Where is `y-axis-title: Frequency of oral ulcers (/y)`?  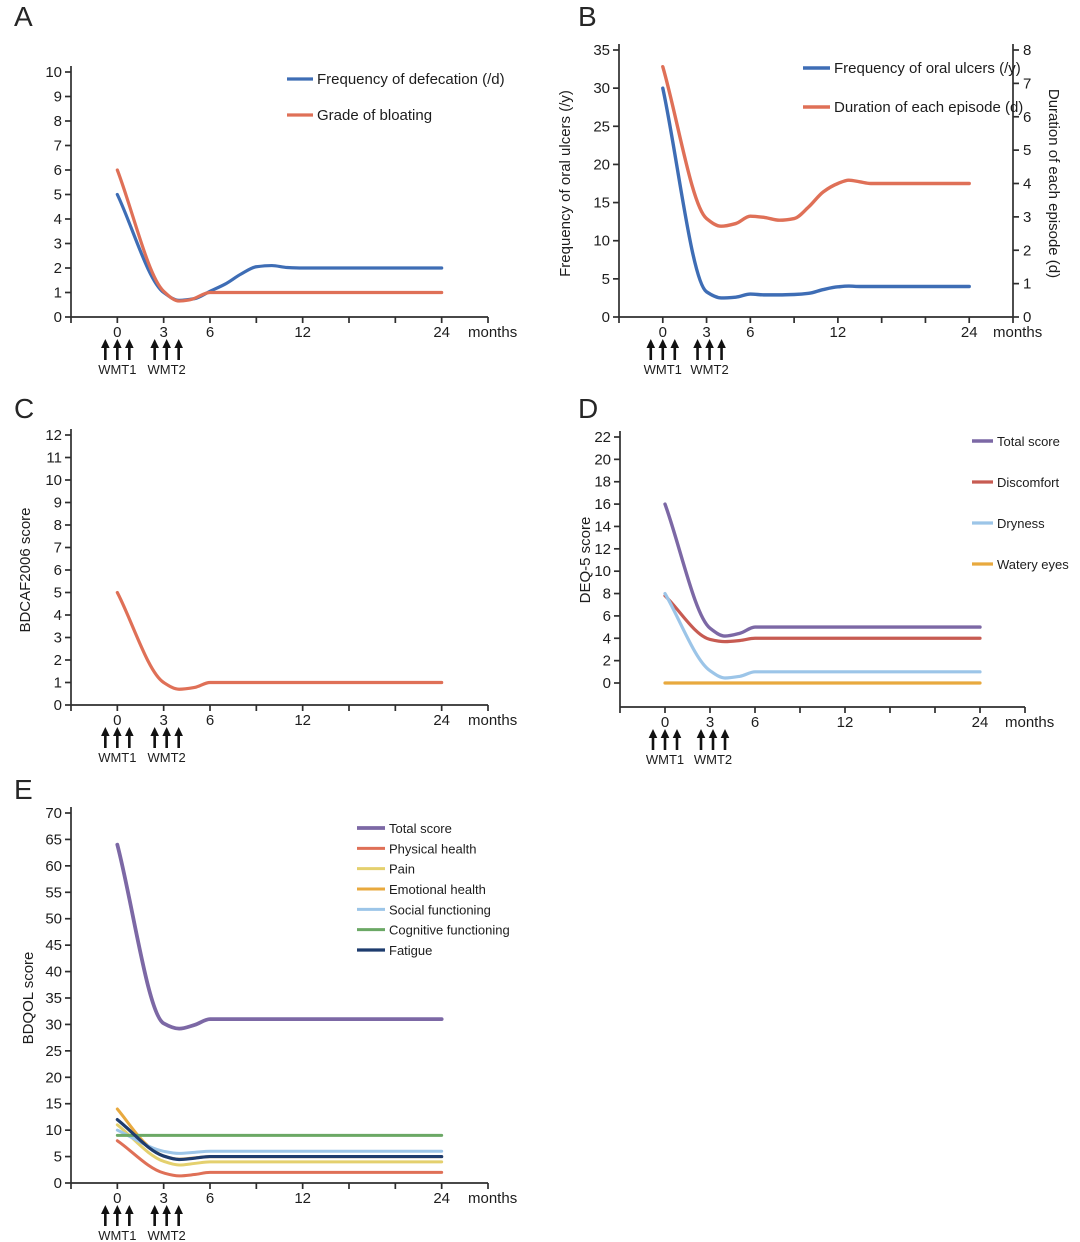 y-axis-title: Frequency of oral ulcers (/y) is located at coordinates (565, 183).